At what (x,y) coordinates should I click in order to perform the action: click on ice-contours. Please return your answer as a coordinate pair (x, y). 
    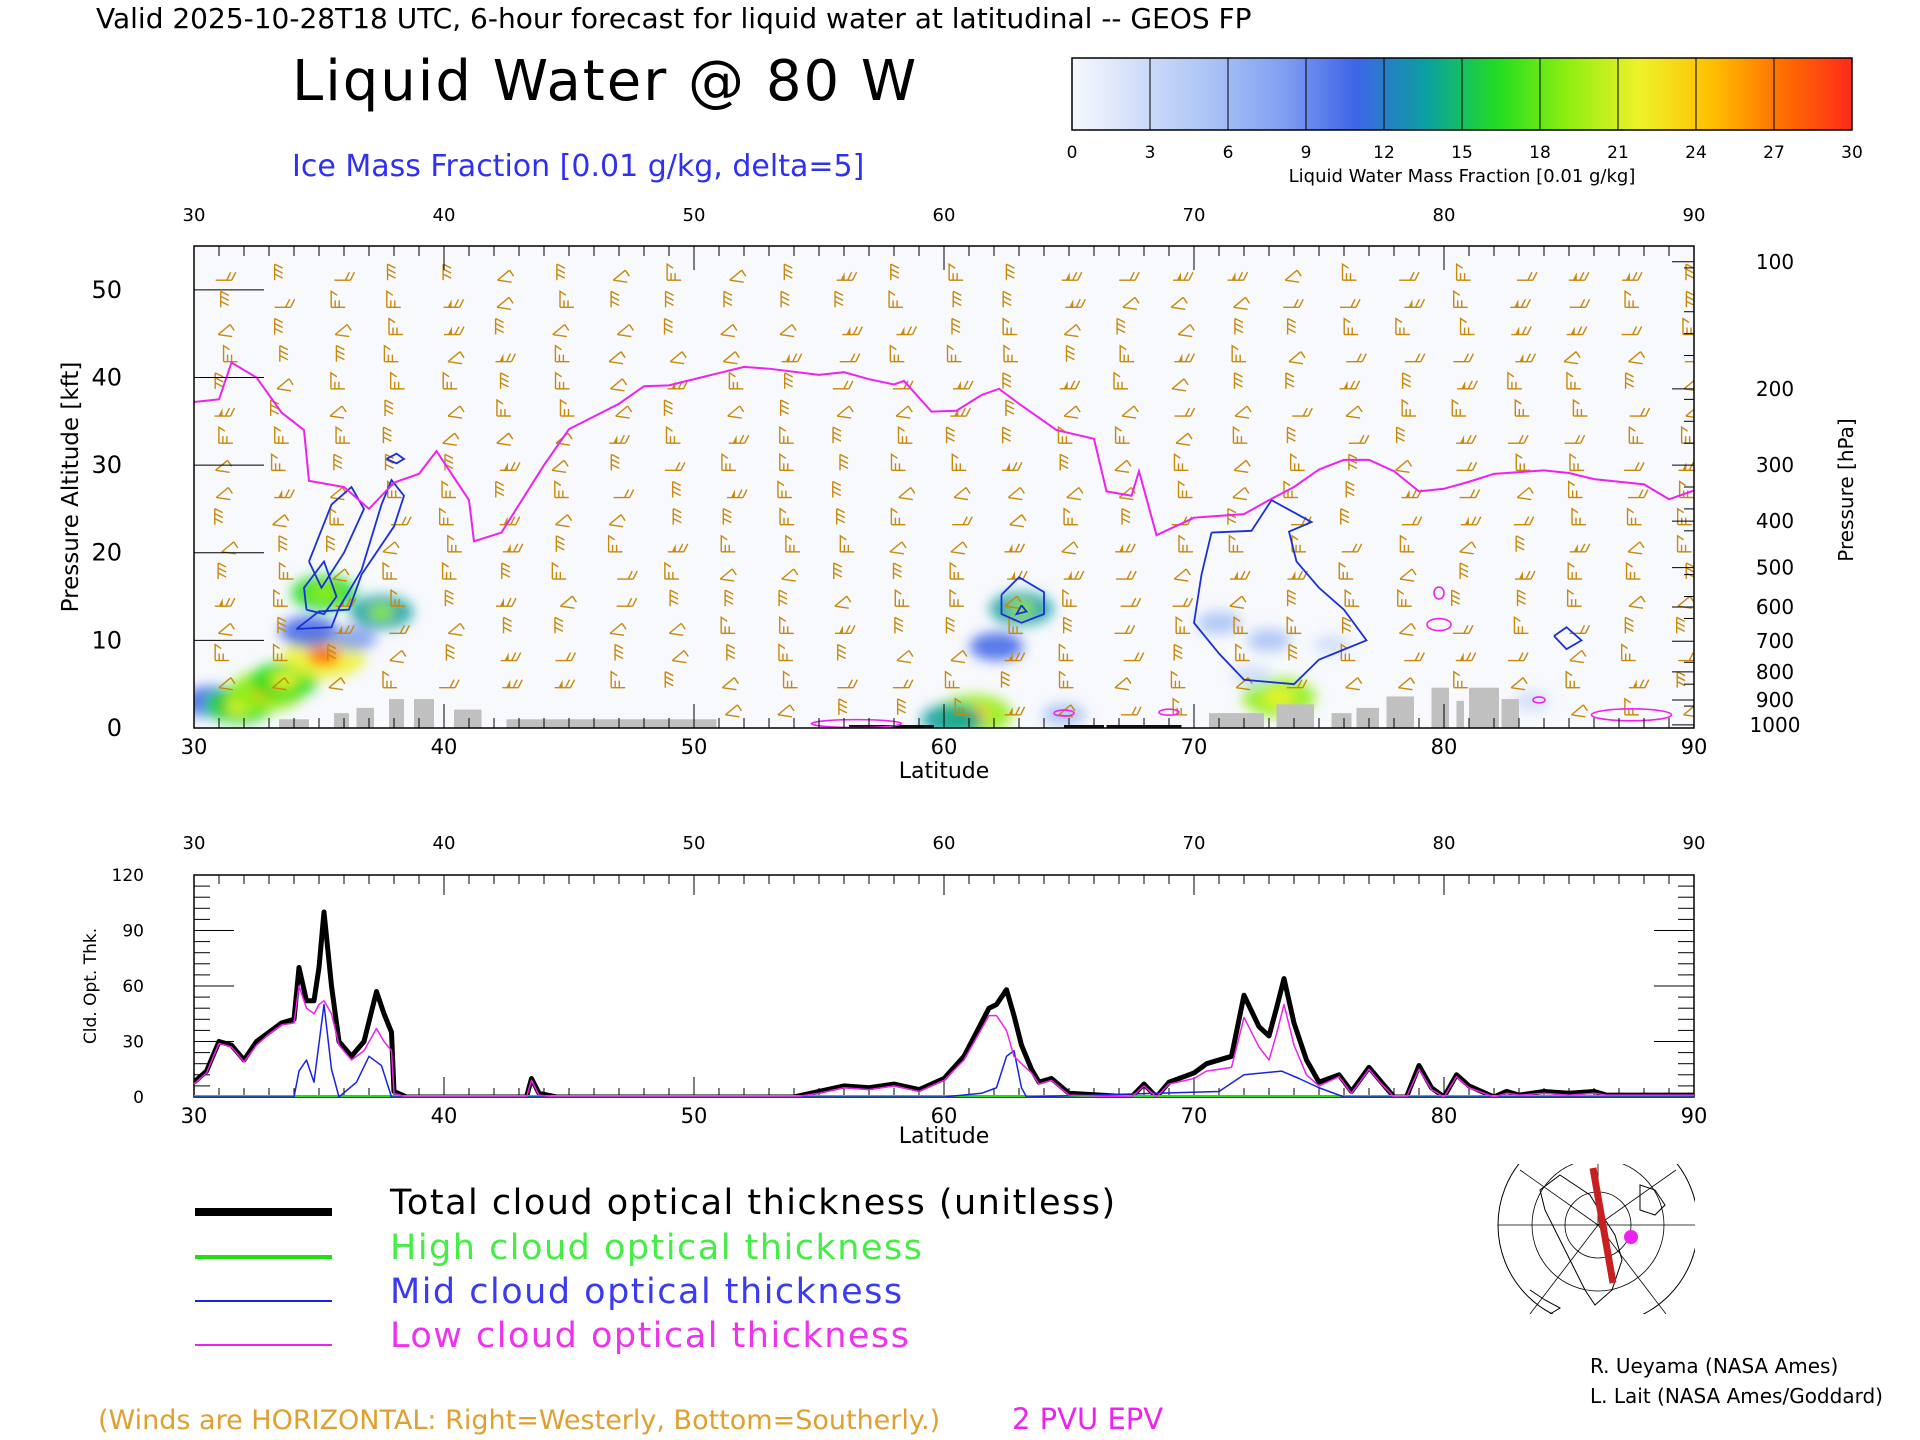
    Looking at the image, I should click on (939, 569).